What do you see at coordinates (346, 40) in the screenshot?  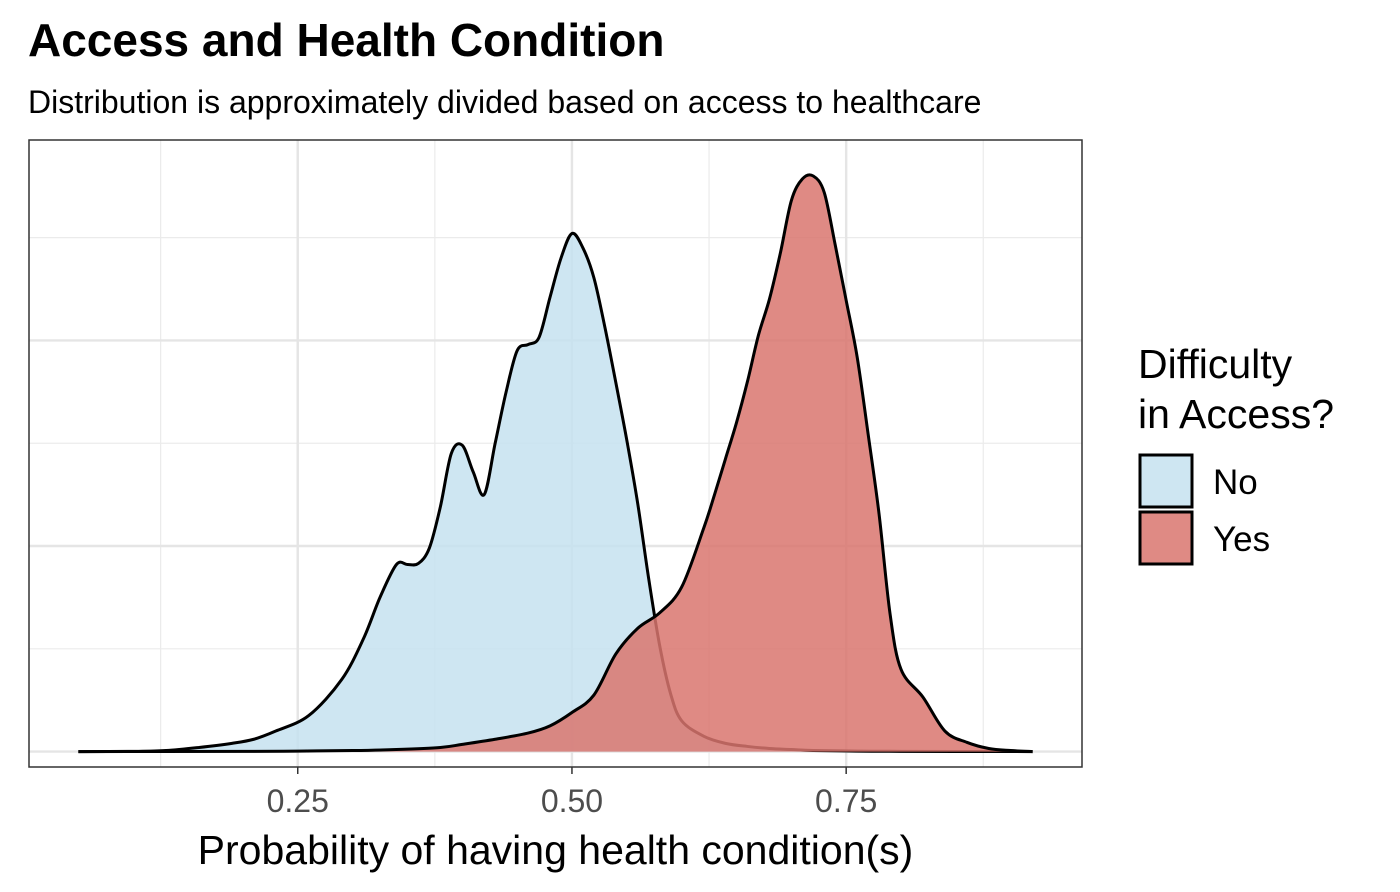 I see `chart-title: Access and Health Condition` at bounding box center [346, 40].